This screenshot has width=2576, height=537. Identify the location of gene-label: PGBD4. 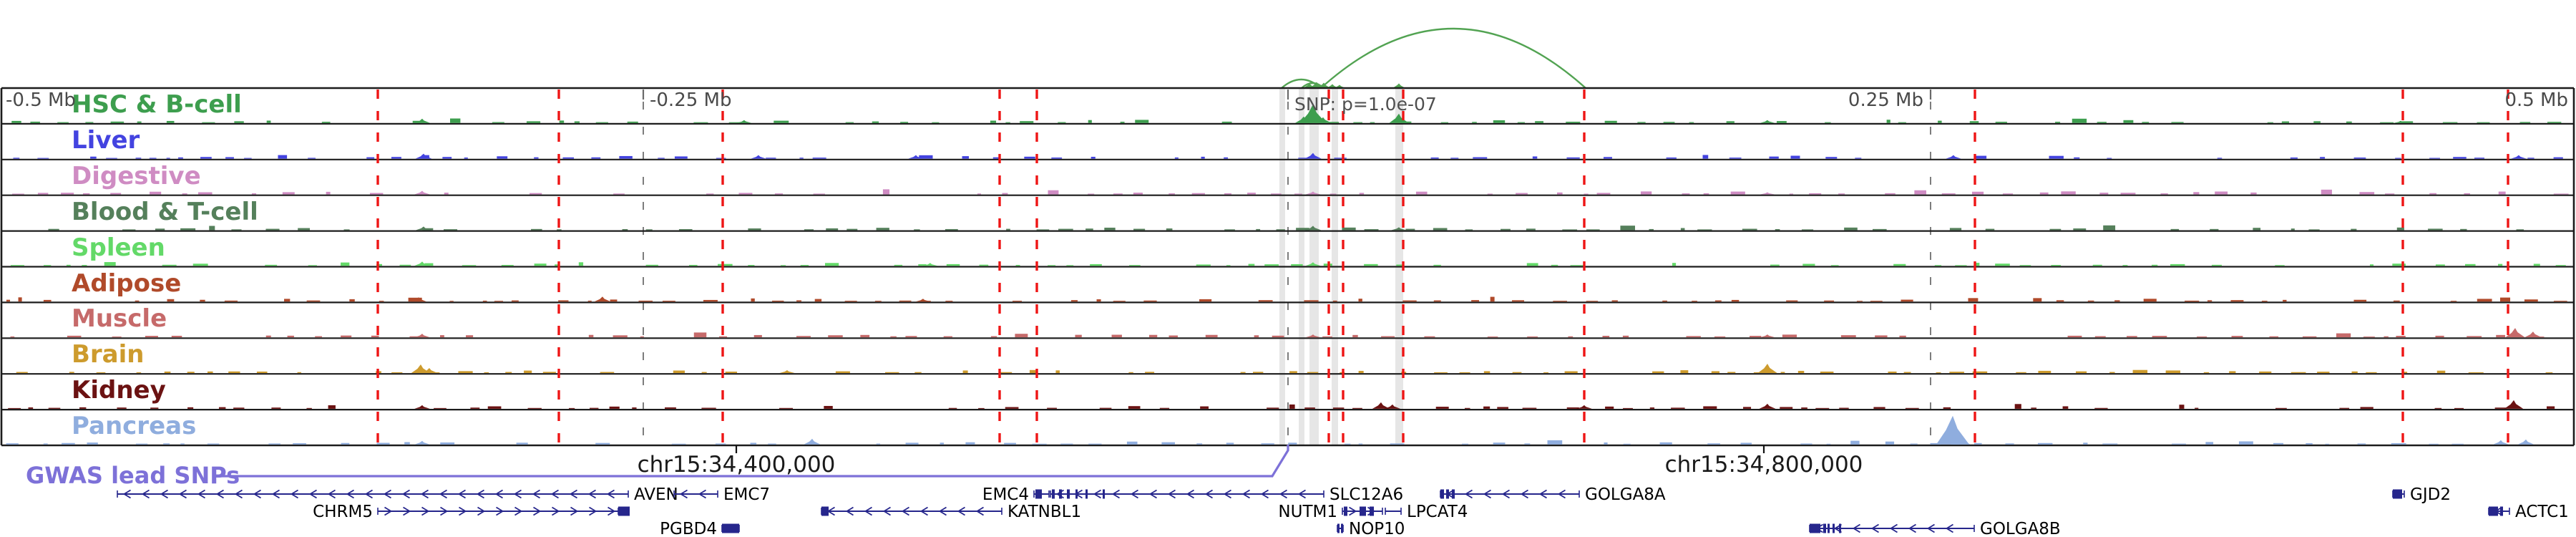
(688, 528).